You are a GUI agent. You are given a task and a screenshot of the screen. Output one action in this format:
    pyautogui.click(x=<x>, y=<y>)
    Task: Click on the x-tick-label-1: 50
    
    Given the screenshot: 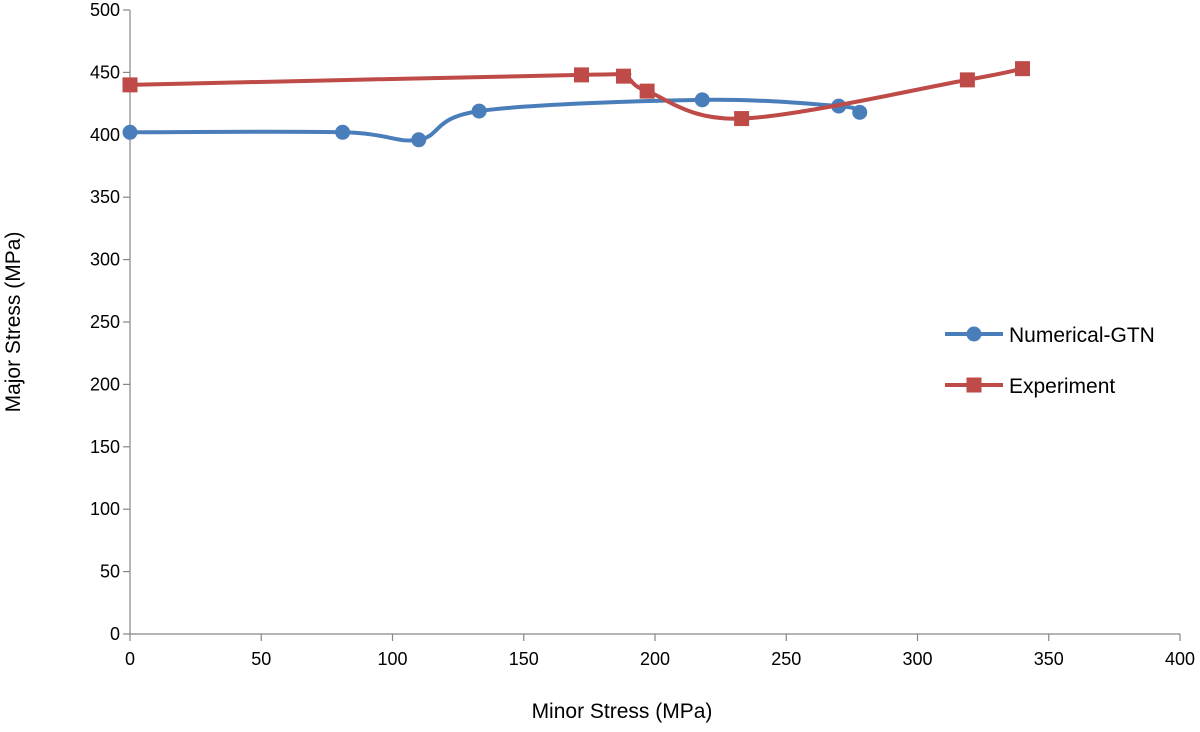 What is the action you would take?
    pyautogui.click(x=261, y=659)
    